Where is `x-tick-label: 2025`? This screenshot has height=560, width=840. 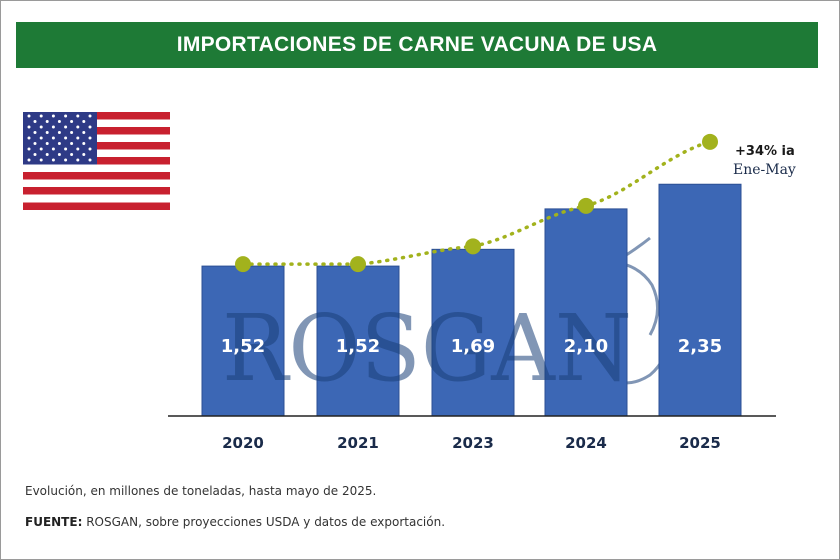
x-tick-label: 2025 is located at coordinates (700, 443).